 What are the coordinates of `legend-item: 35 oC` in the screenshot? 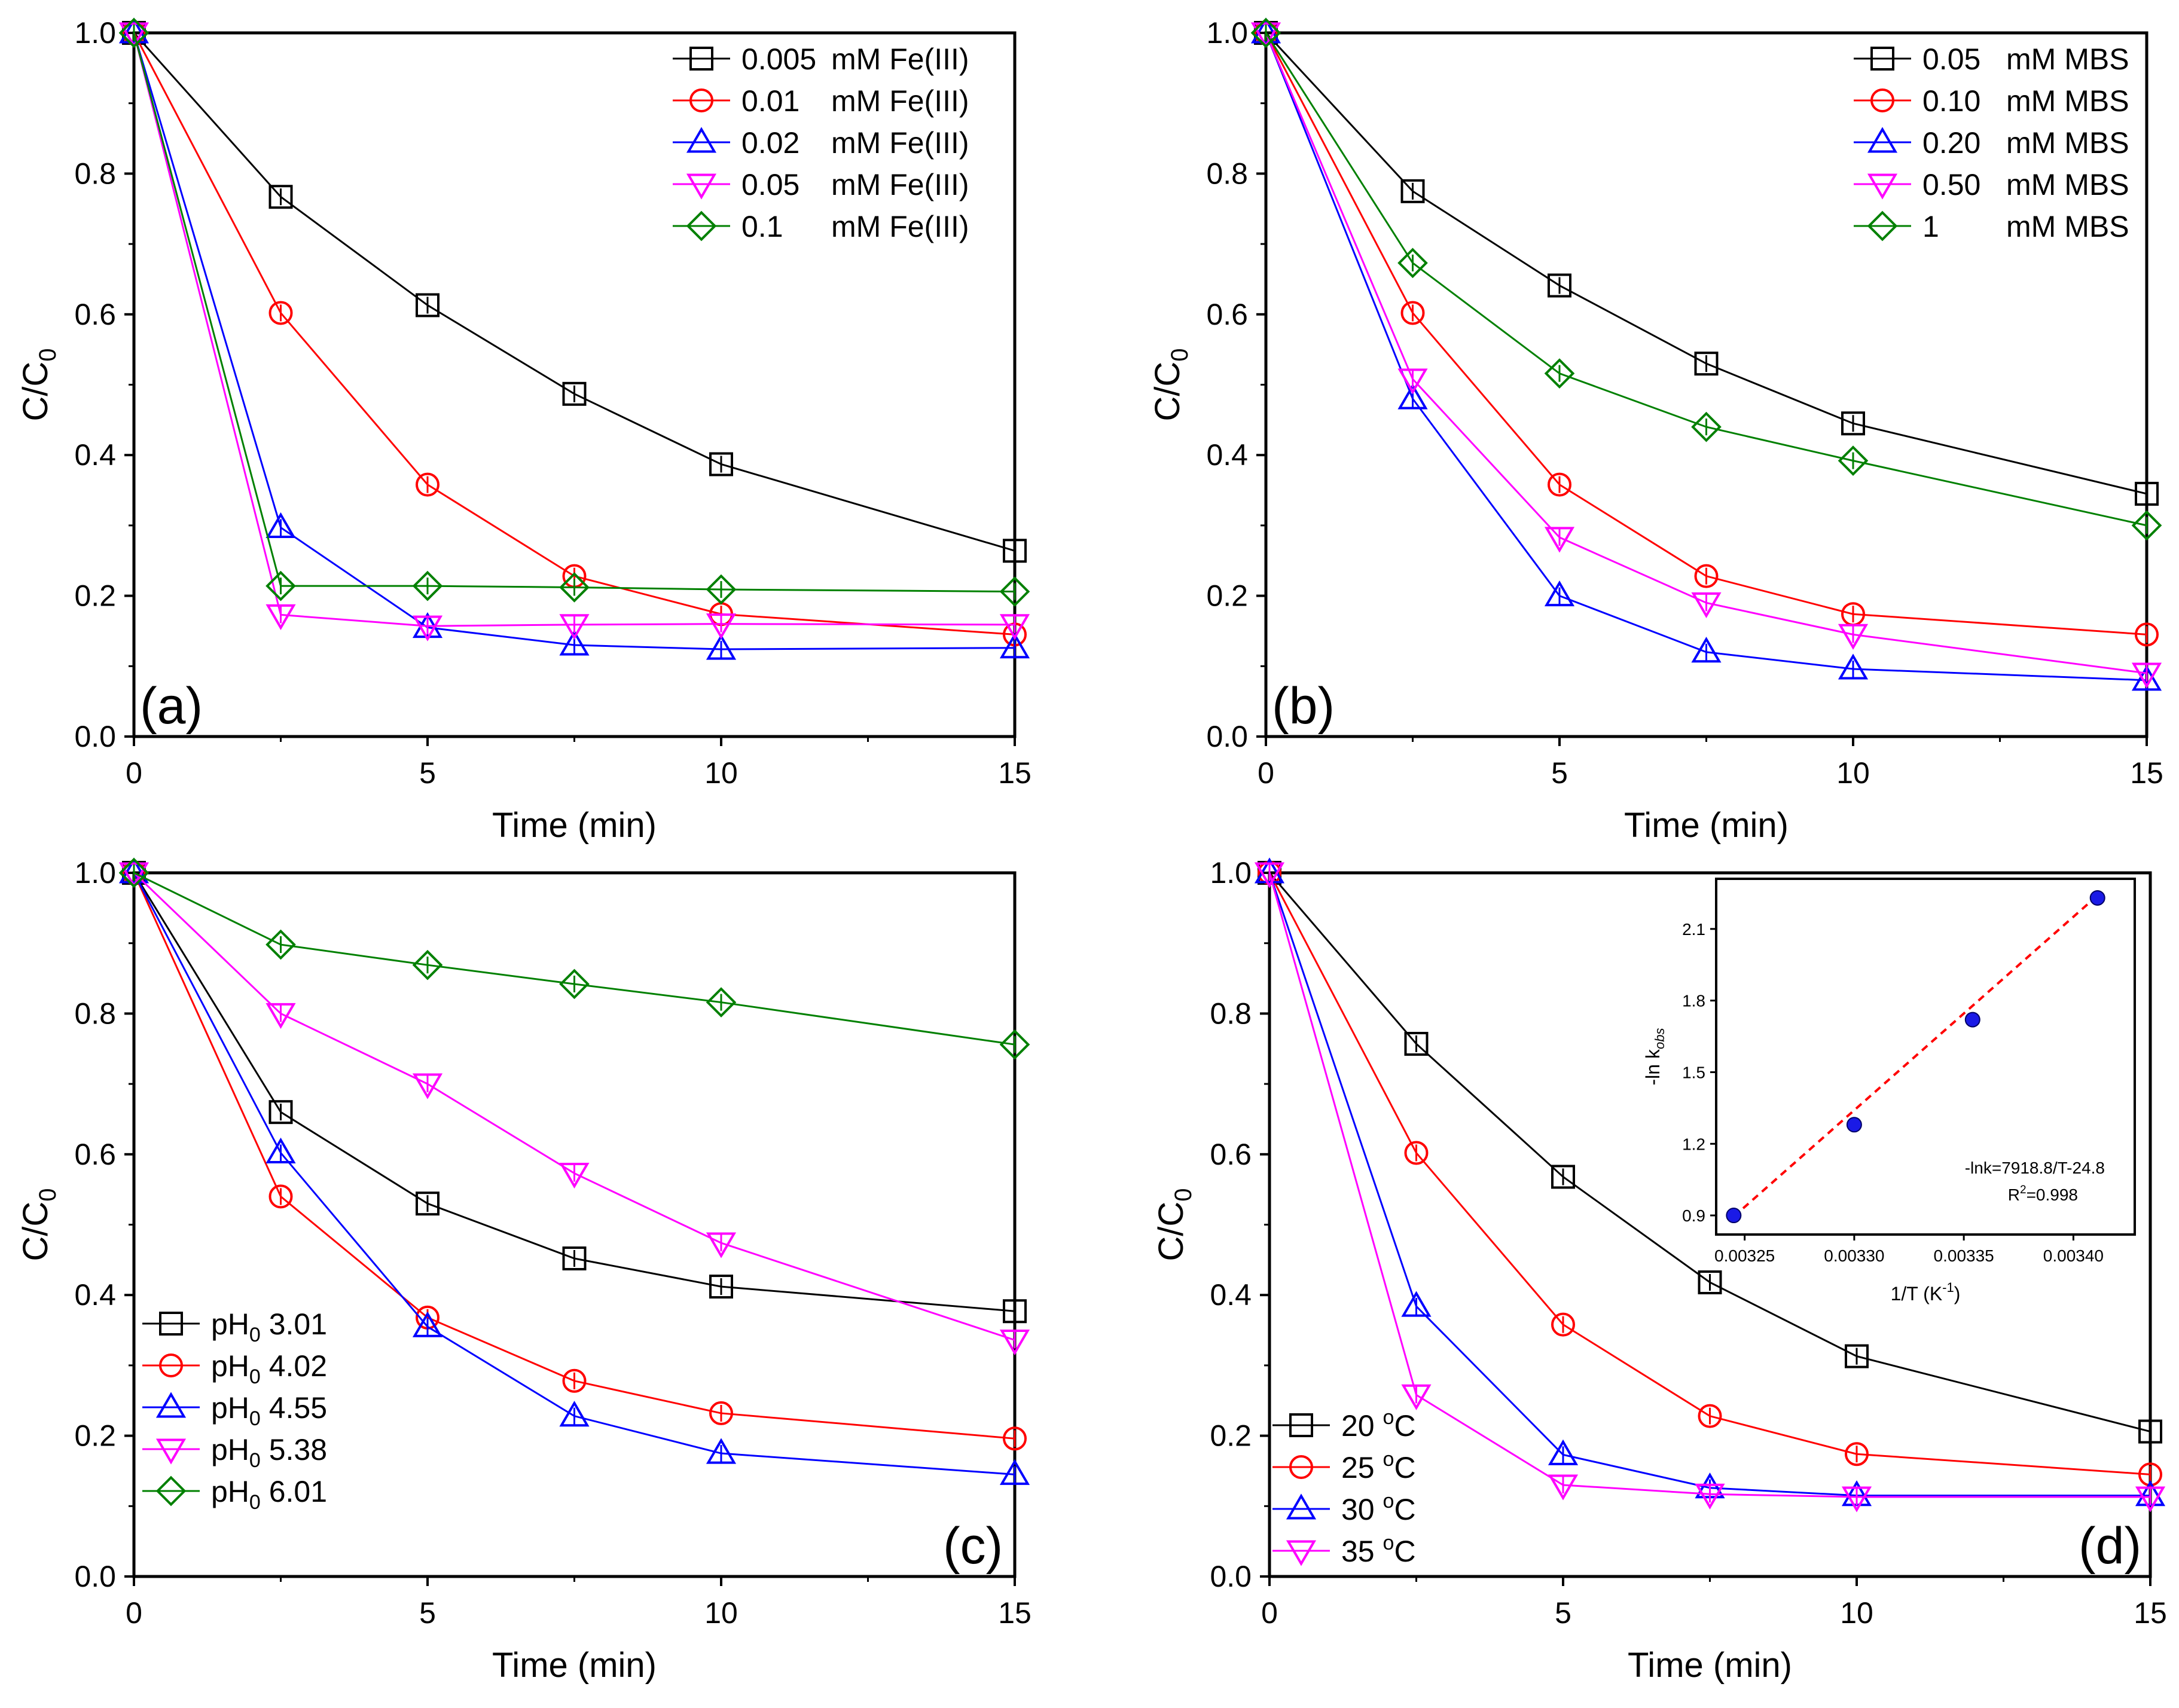 It's located at (1344, 1550).